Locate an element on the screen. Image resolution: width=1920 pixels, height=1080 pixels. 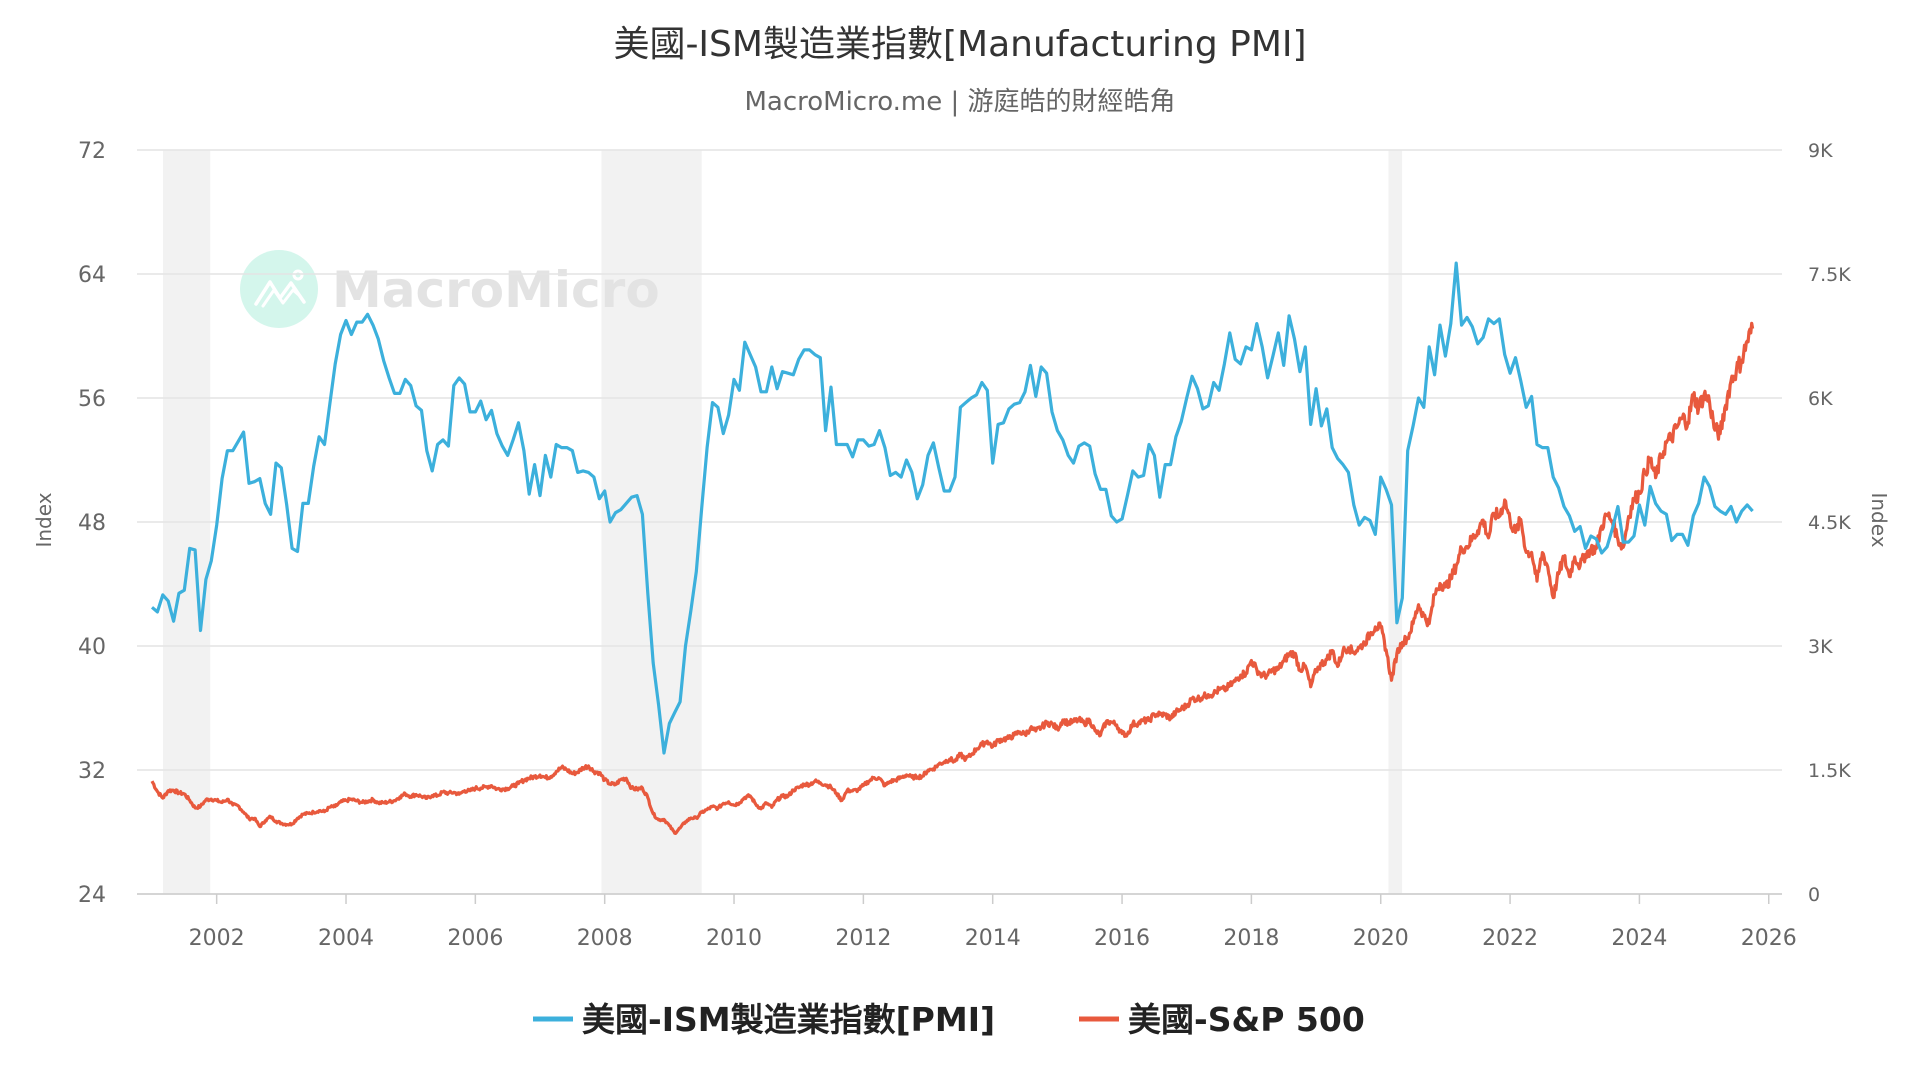
y-left-tick-label: 56 is located at coordinates (92, 399).